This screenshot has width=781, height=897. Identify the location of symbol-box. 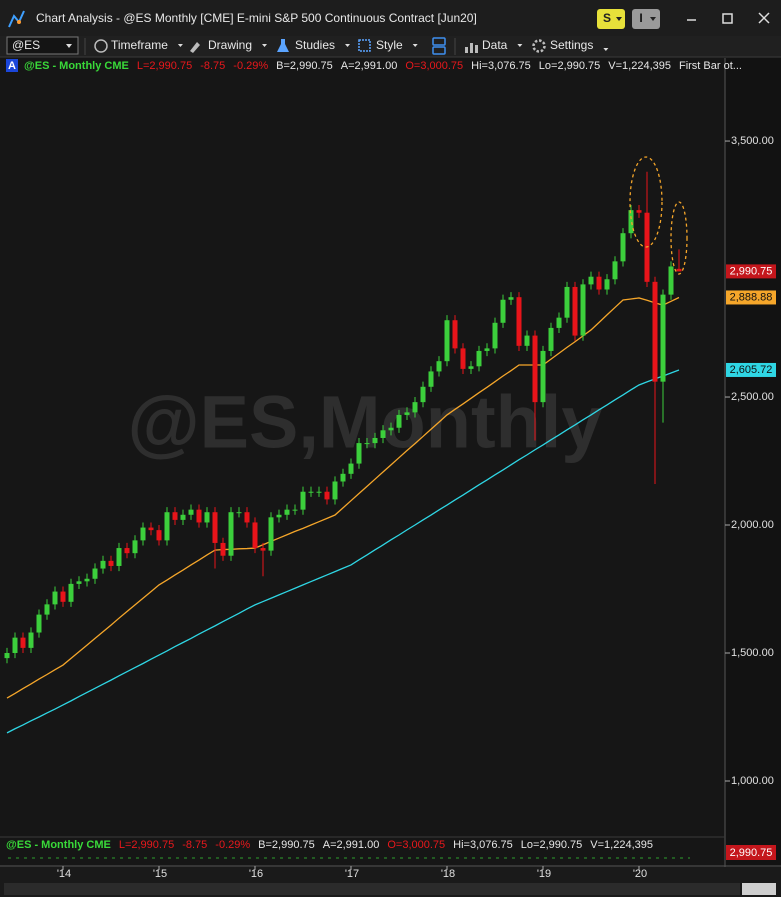
(42, 45).